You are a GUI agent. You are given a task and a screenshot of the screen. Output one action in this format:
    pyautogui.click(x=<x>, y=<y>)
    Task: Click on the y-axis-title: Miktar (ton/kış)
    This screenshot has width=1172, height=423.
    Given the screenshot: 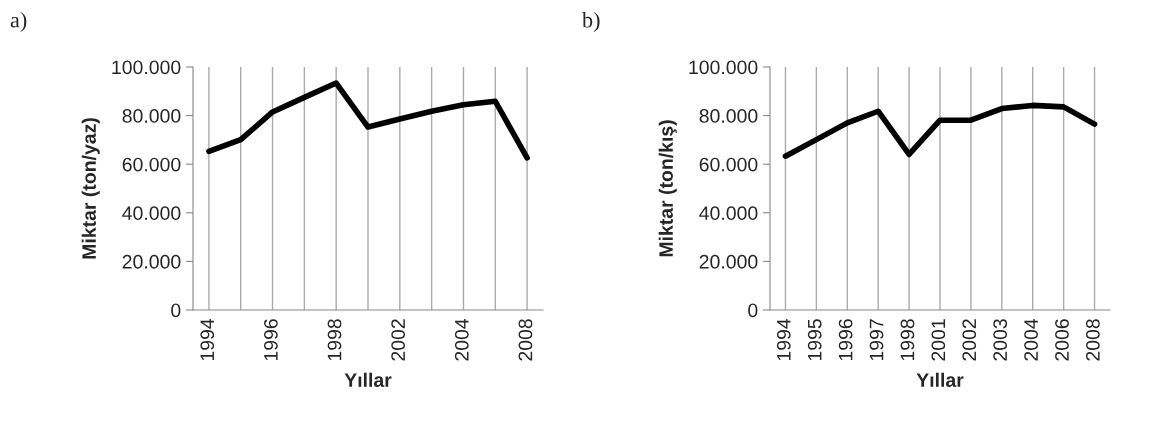 What is the action you would take?
    pyautogui.click(x=667, y=188)
    